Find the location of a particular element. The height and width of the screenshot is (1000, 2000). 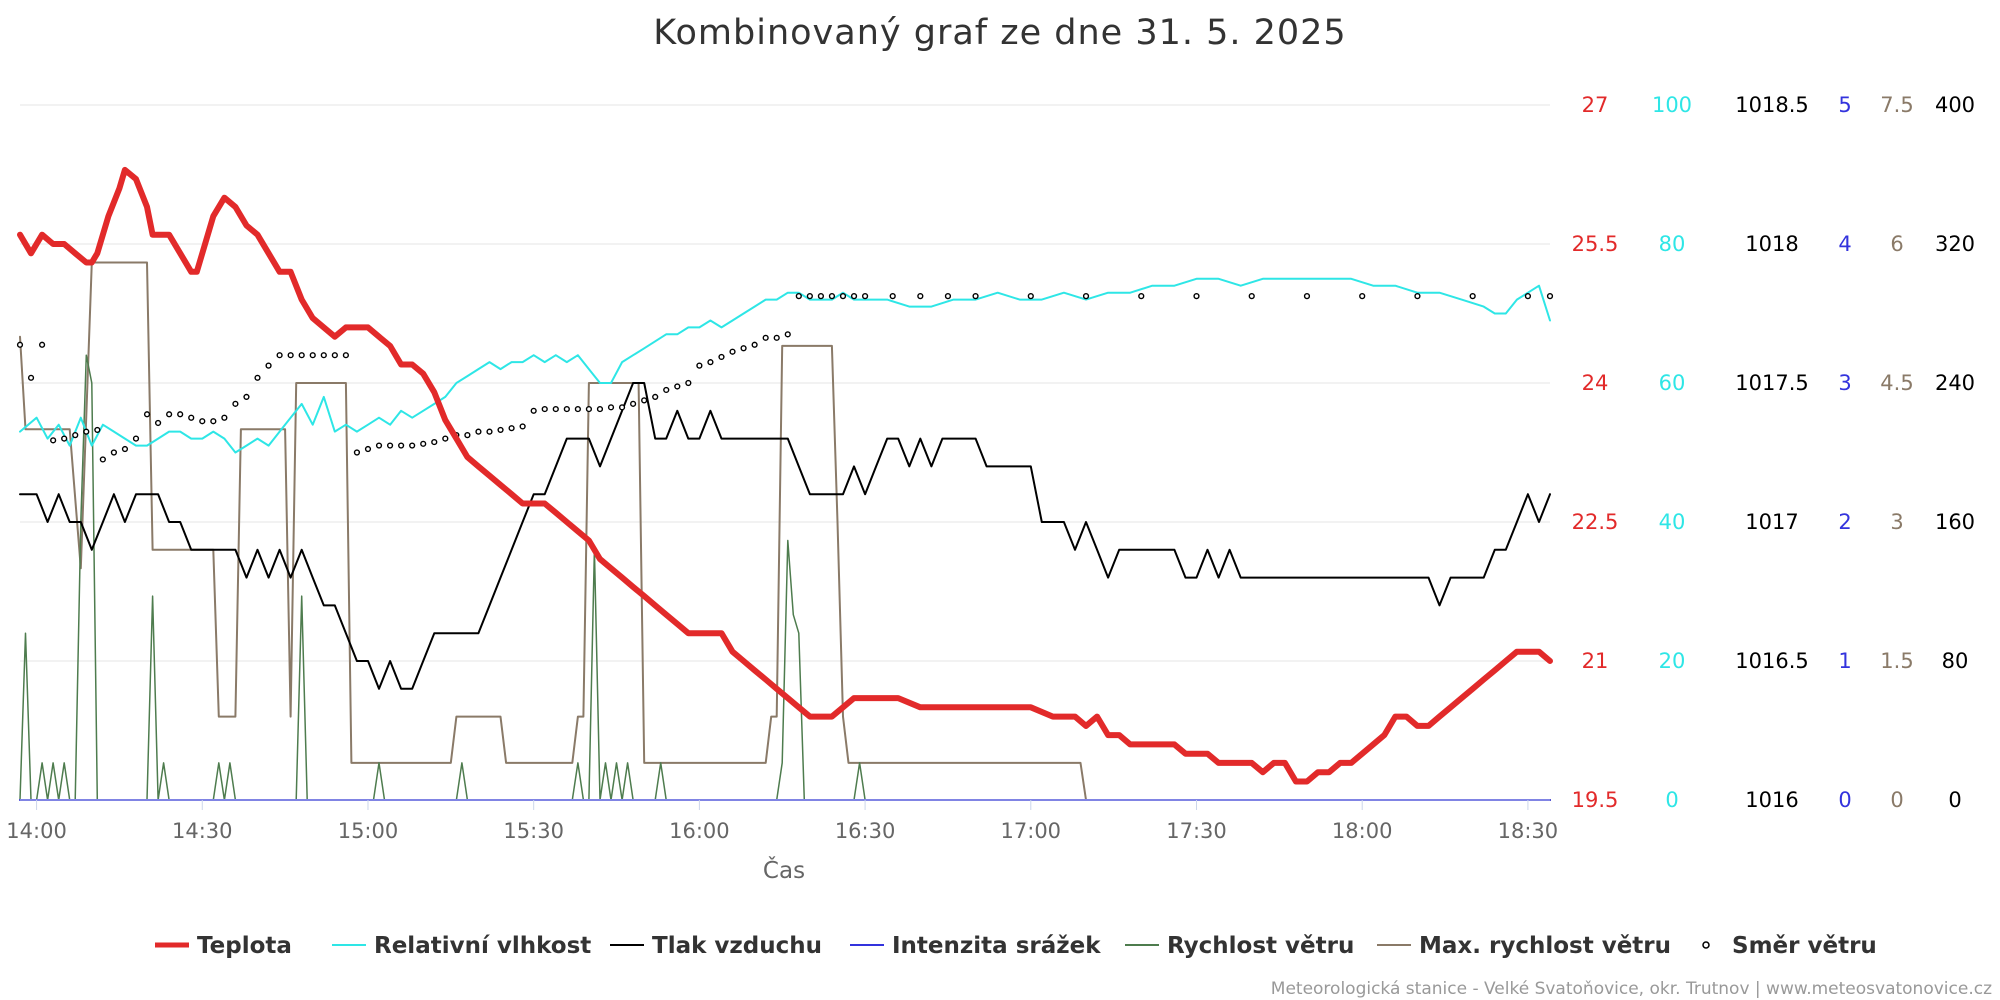

legend-item: Relativní vlhkost is located at coordinates (461, 946).